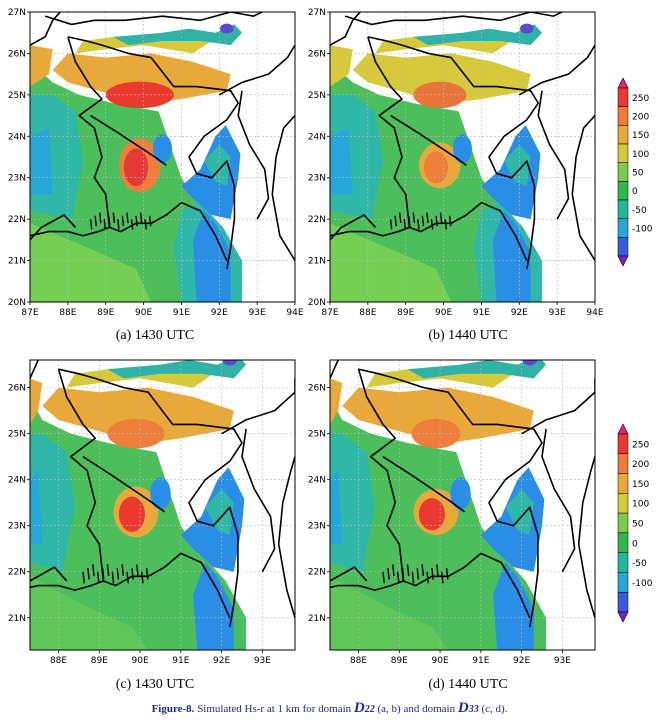 The height and width of the screenshot is (722, 659). I want to click on caption-text3: (c, d)., so click(493, 709).